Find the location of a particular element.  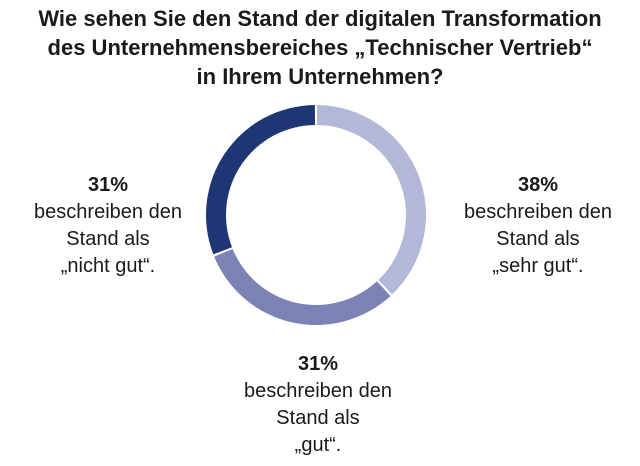

donut-slice-gut is located at coordinates (302, 287).